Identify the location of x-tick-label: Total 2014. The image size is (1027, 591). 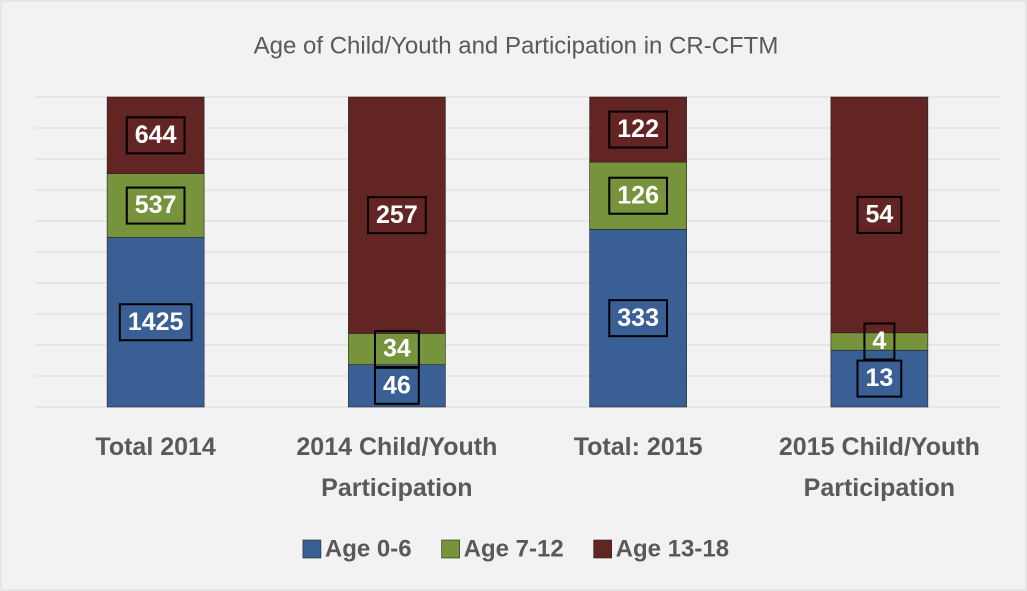
(155, 447).